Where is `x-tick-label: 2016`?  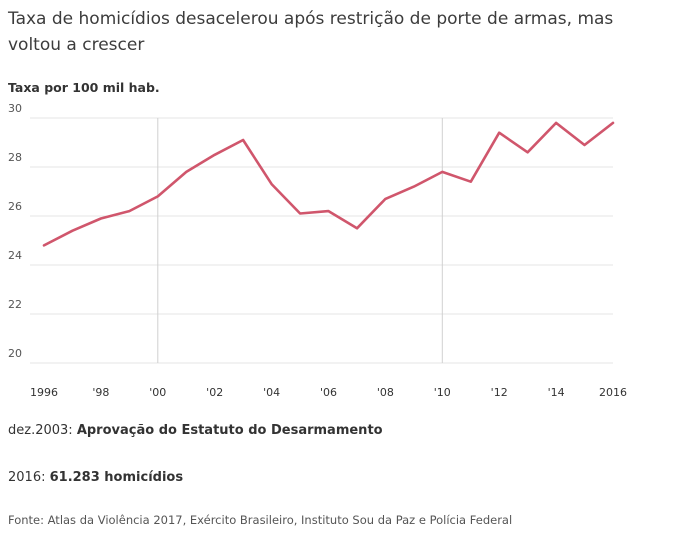 x-tick-label: 2016 is located at coordinates (613, 392).